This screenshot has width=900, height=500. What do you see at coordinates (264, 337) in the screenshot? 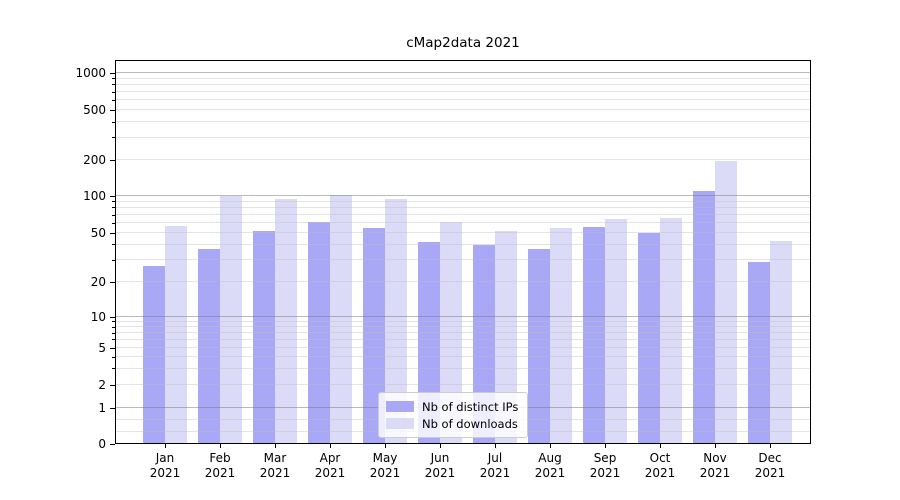
I see `bar-ips-mar` at bounding box center [264, 337].